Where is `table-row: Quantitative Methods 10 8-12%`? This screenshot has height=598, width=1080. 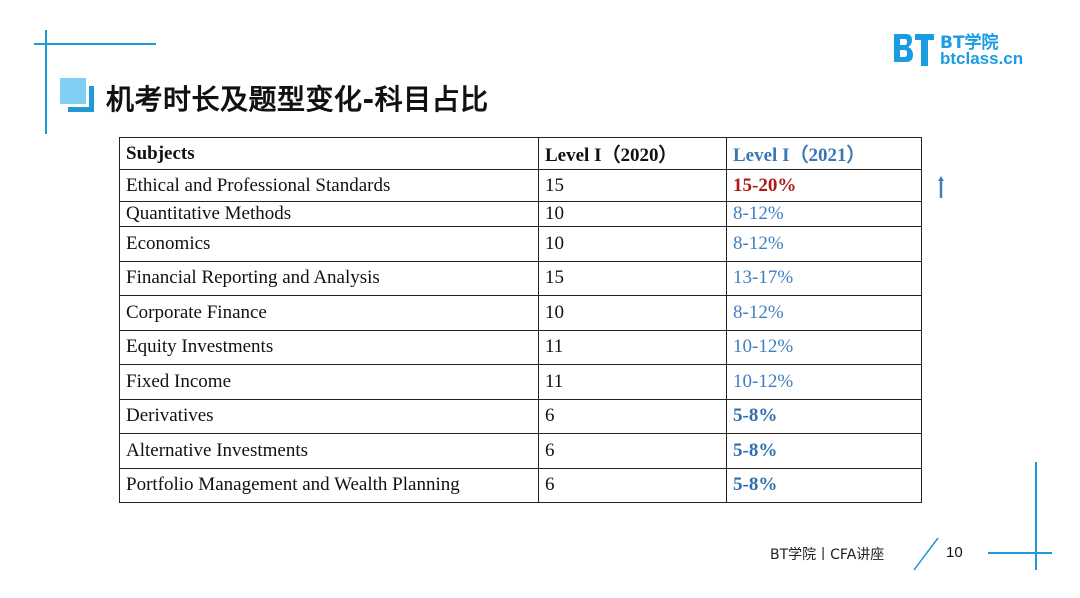
table-row: Quantitative Methods 10 8-12% is located at coordinates (520, 214).